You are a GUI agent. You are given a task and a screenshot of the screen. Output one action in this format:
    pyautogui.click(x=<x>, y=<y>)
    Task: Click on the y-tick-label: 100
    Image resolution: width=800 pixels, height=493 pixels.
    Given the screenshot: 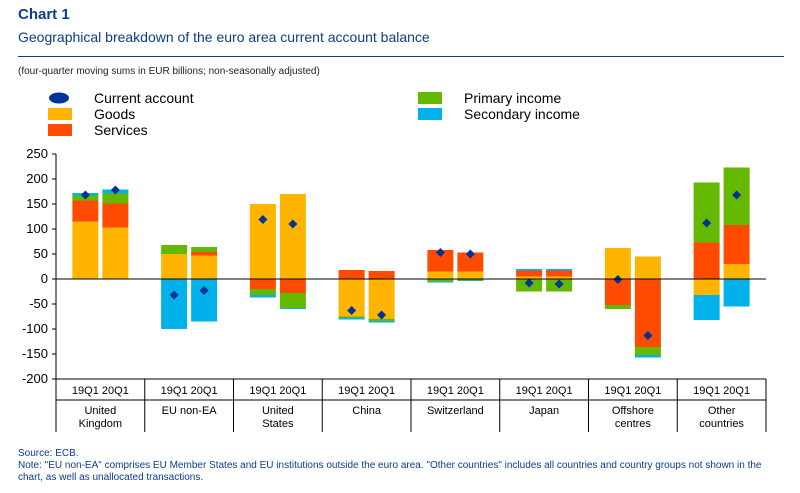 What is the action you would take?
    pyautogui.click(x=37, y=228)
    